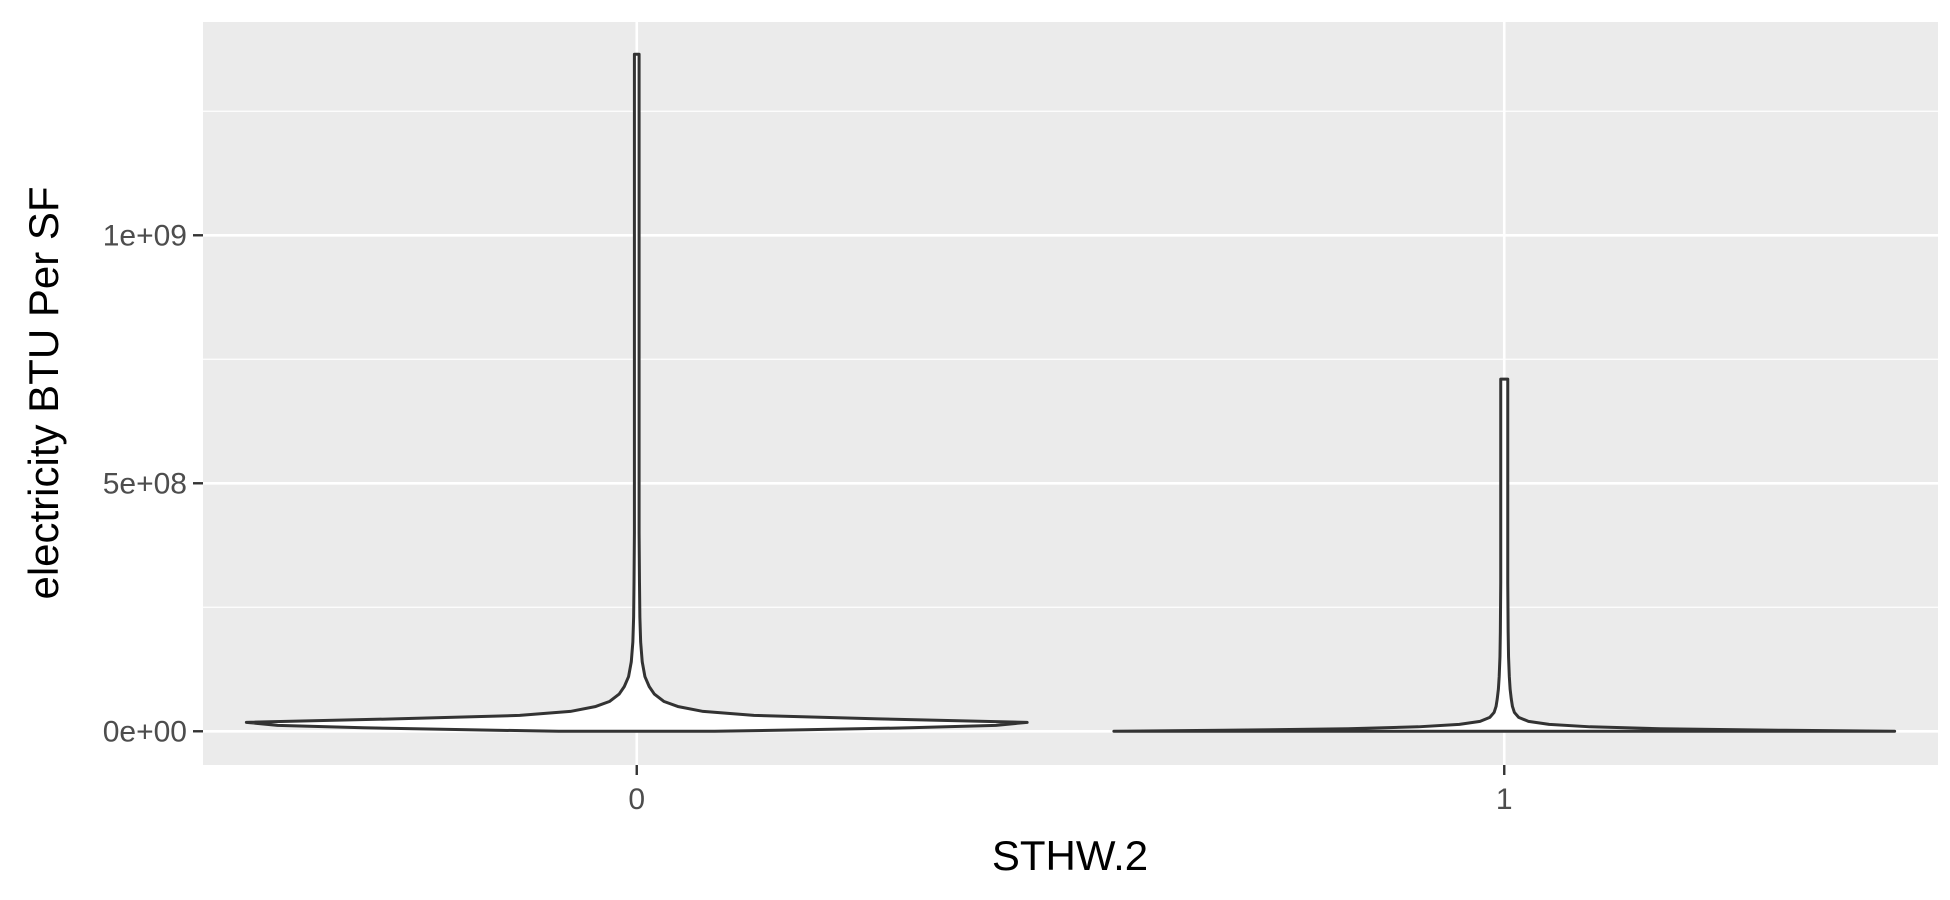  What do you see at coordinates (145, 483) in the screenshot?
I see `y-tick-label: 5e+08` at bounding box center [145, 483].